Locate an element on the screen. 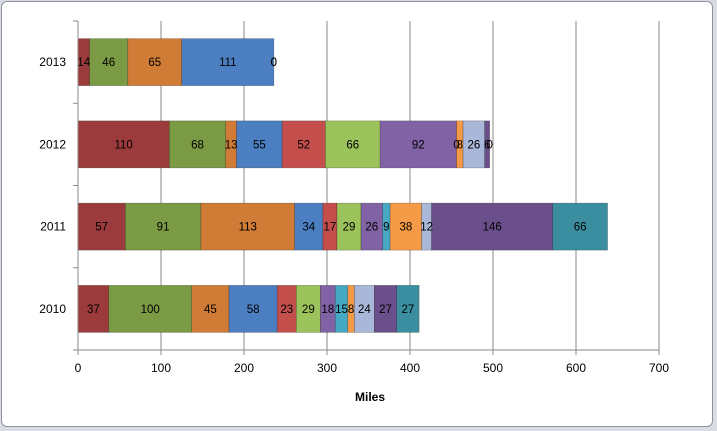 This screenshot has height=431, width=717. data-label-2012-12: 0 is located at coordinates (489, 145).